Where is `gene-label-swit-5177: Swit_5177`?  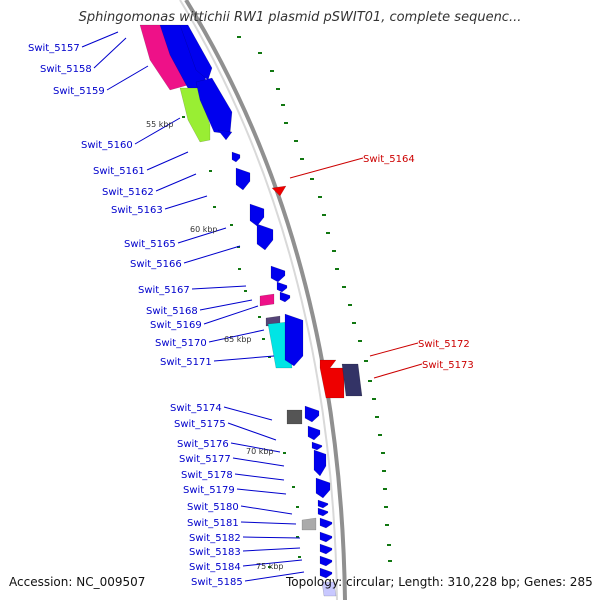 gene-label-swit-5177: Swit_5177 is located at coordinates (205, 459).